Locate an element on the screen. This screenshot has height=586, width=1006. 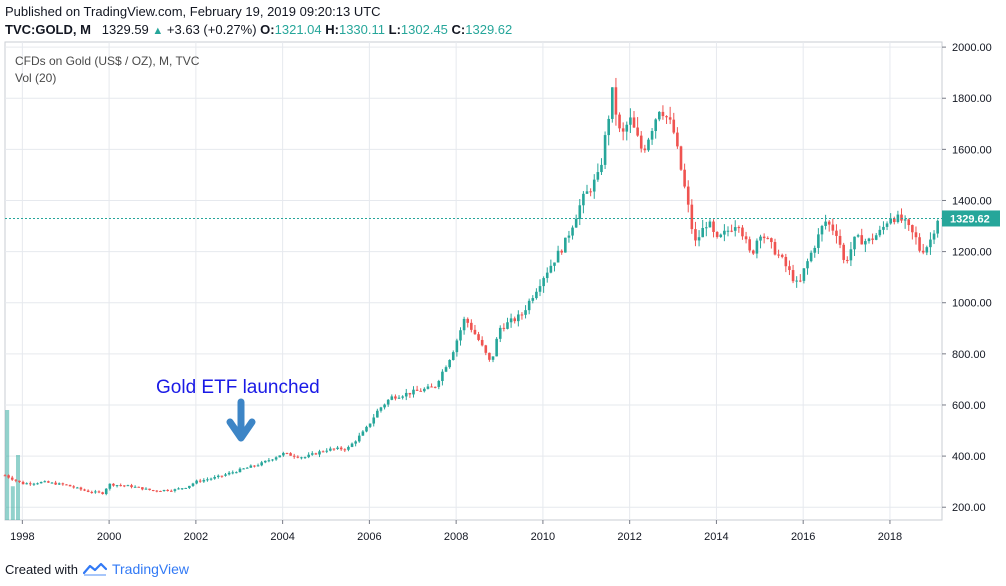
close-label: C: is located at coordinates (458, 29).